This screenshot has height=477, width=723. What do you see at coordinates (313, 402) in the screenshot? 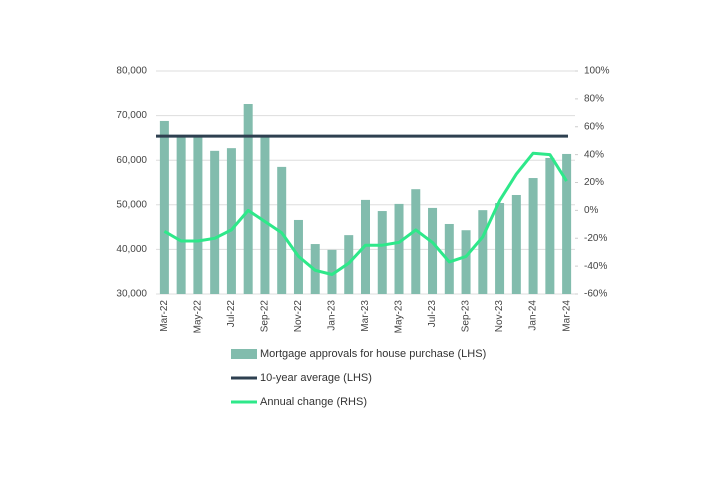
I see `legend-label: Annual change (RHS)` at bounding box center [313, 402].